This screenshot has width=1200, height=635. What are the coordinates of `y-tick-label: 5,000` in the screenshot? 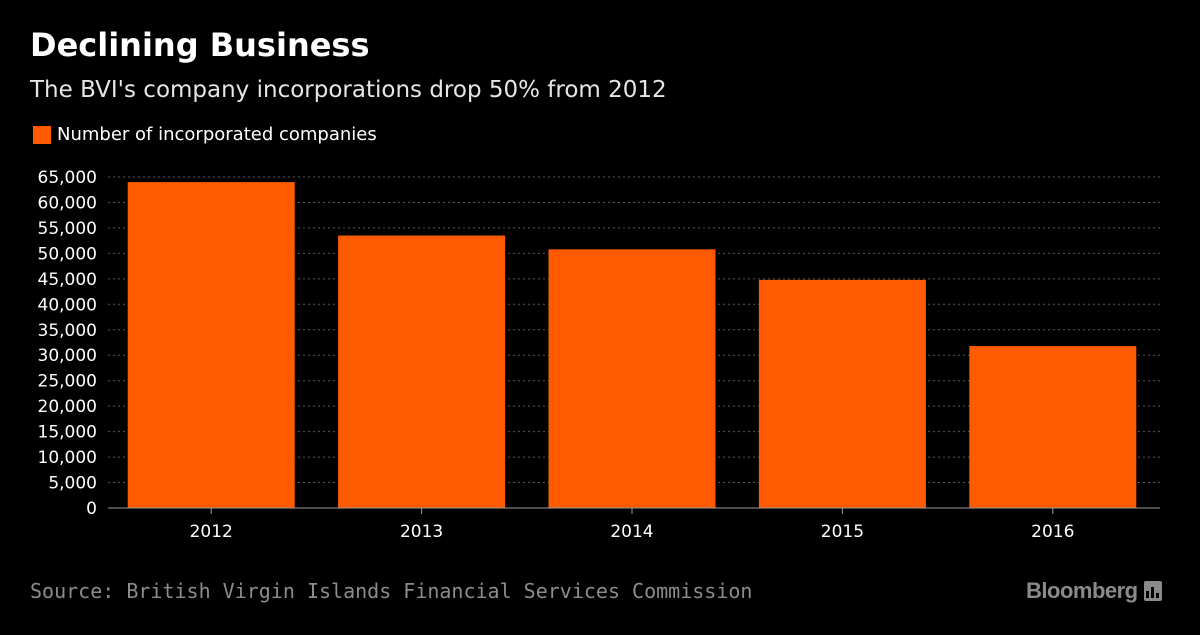 It's located at (72, 484).